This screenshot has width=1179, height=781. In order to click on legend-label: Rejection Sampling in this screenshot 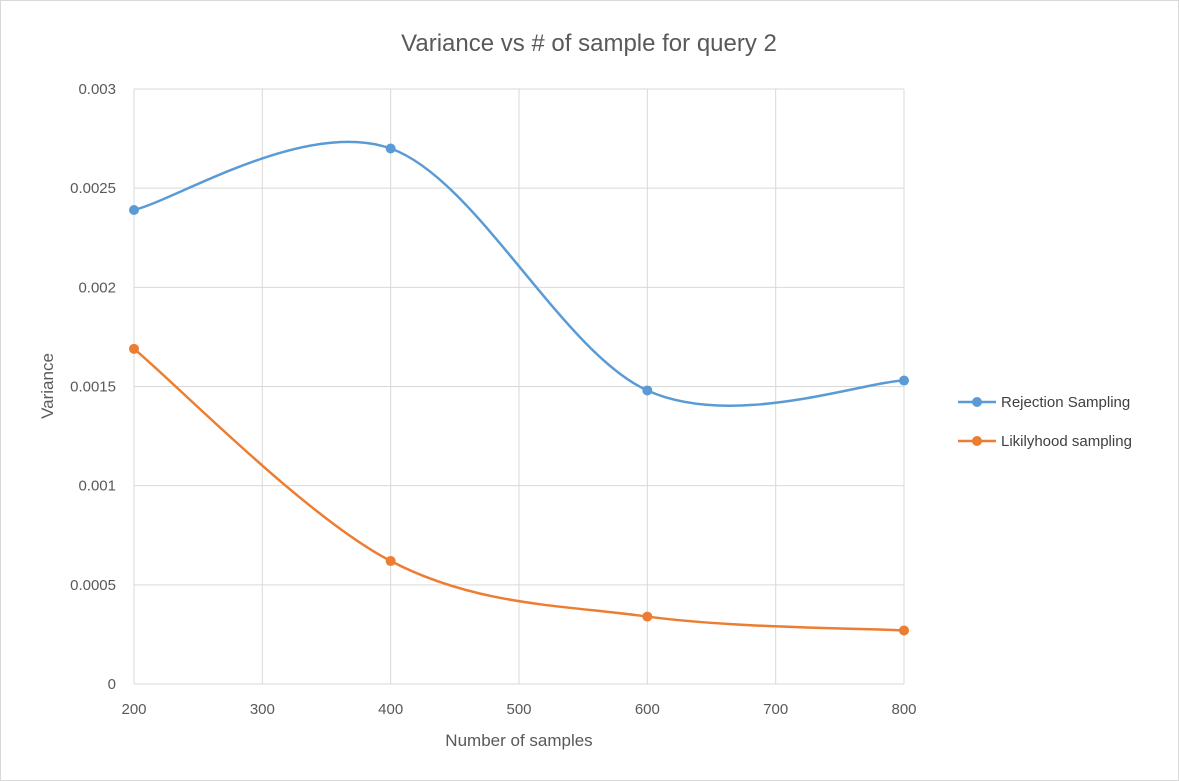, I will do `click(1065, 402)`.